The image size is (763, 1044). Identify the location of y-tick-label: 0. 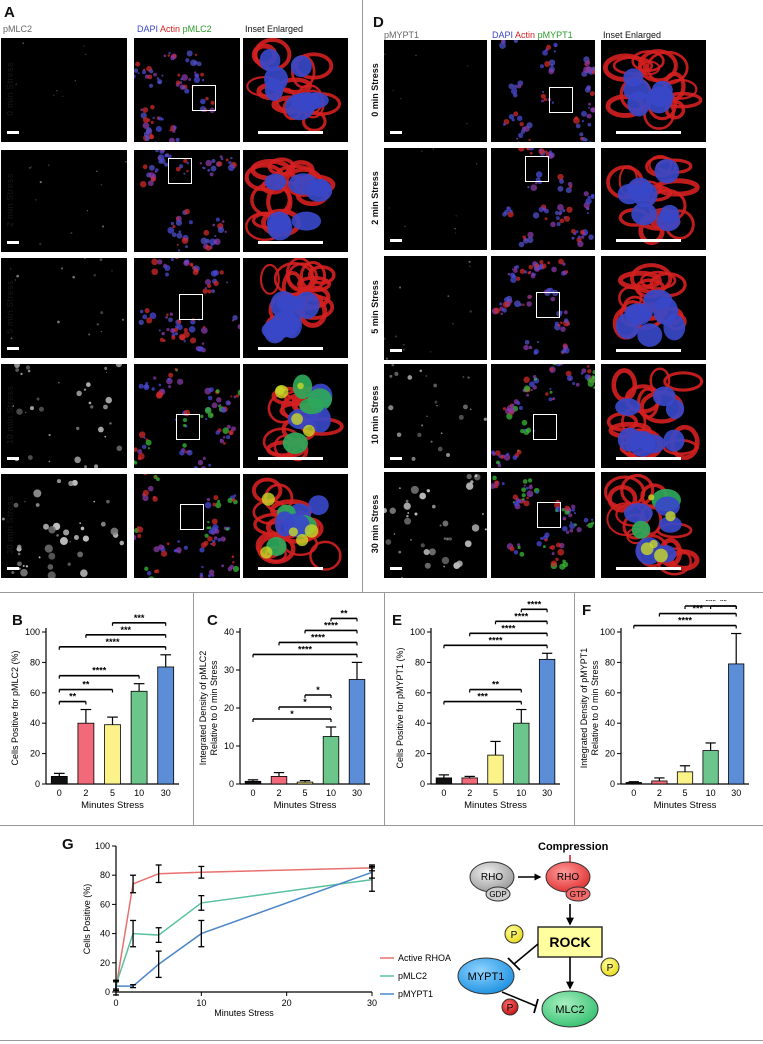
(422, 784).